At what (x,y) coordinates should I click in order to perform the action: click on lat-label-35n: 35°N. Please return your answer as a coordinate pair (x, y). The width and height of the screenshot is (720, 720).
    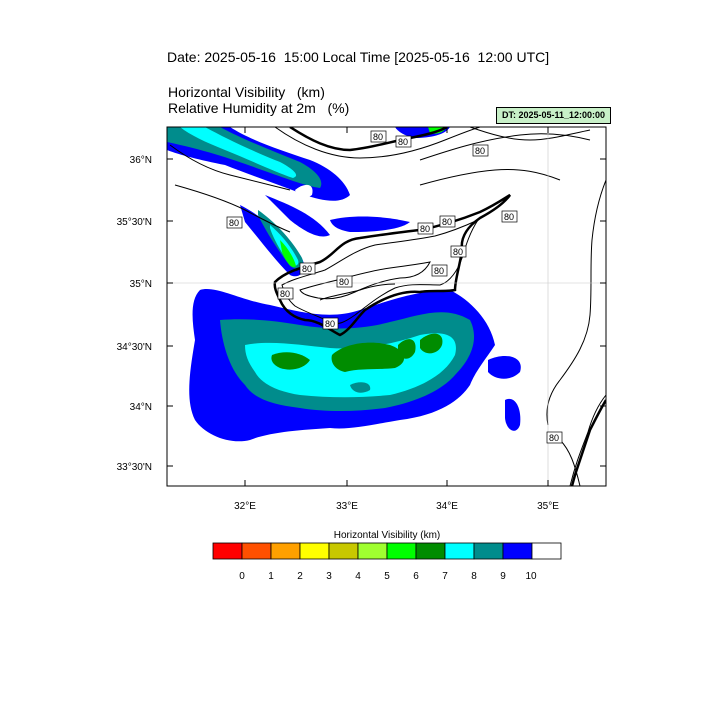
    Looking at the image, I should click on (141, 284).